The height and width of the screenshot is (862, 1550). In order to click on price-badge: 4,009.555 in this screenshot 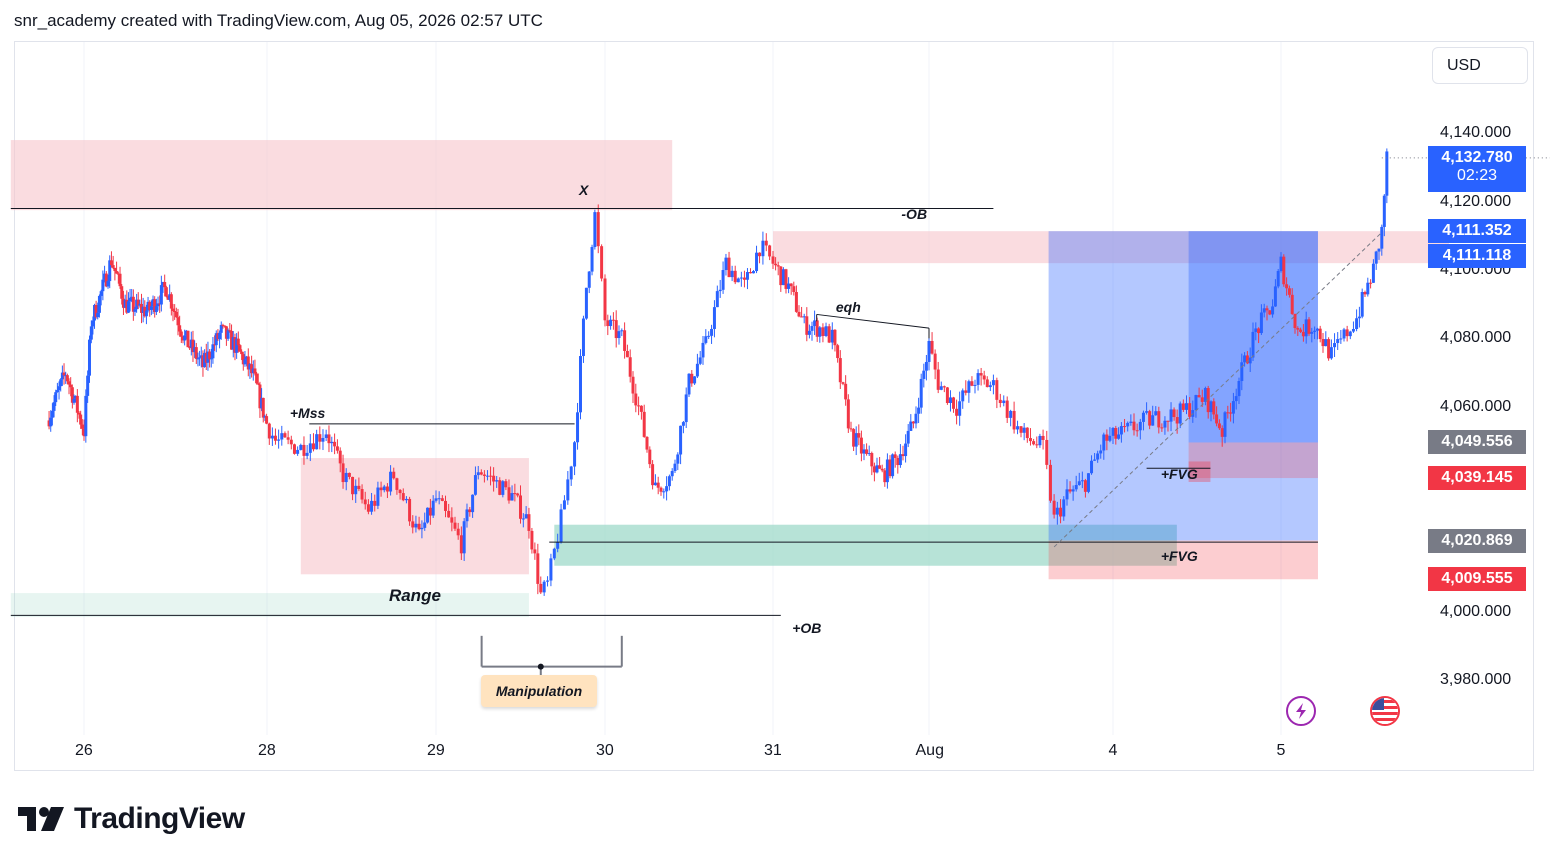, I will do `click(1477, 579)`.